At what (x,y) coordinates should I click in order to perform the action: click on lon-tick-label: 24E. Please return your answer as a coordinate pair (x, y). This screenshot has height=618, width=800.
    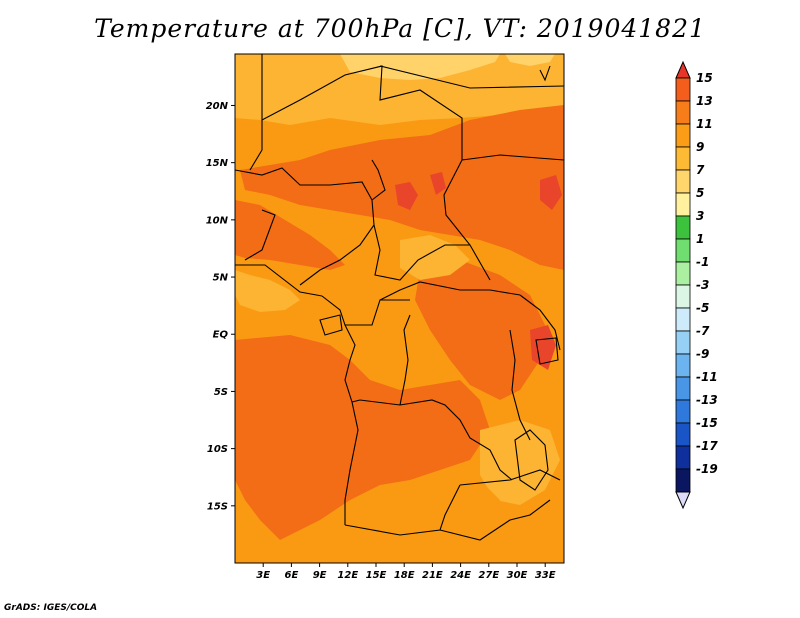
    Looking at the image, I should click on (460, 575).